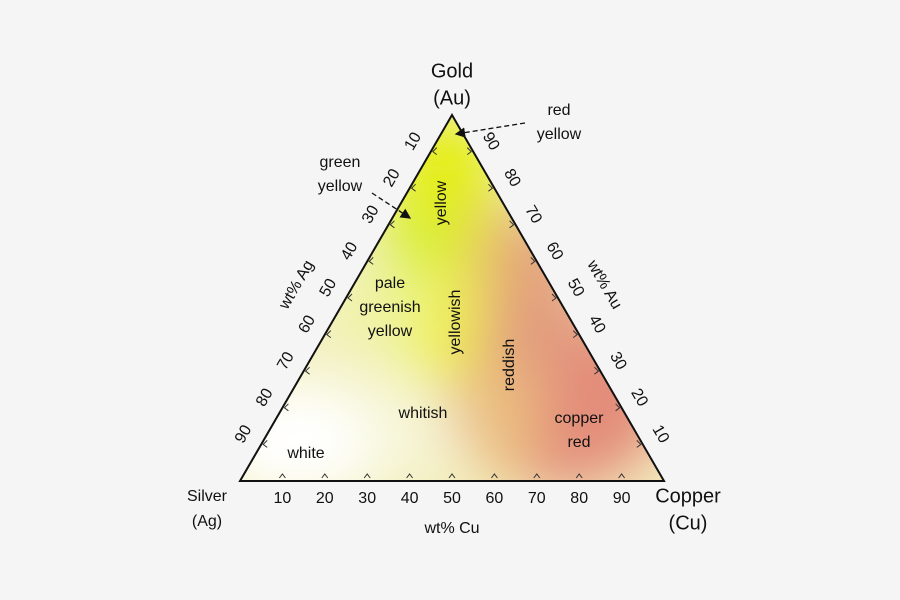 The height and width of the screenshot is (600, 900). I want to click on vertex-name: Gold, so click(452, 71).